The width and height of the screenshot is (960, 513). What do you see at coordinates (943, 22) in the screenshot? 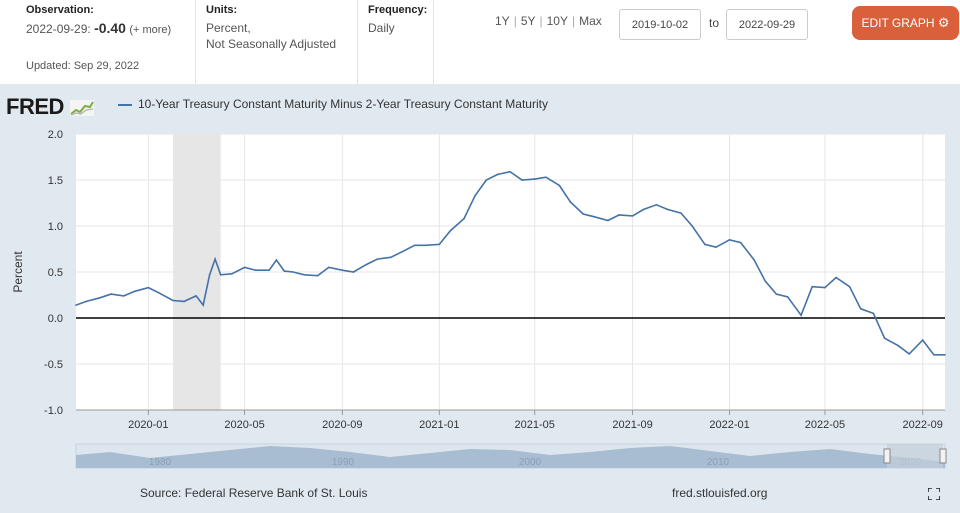
I see `gear-icon: ⚙` at bounding box center [943, 22].